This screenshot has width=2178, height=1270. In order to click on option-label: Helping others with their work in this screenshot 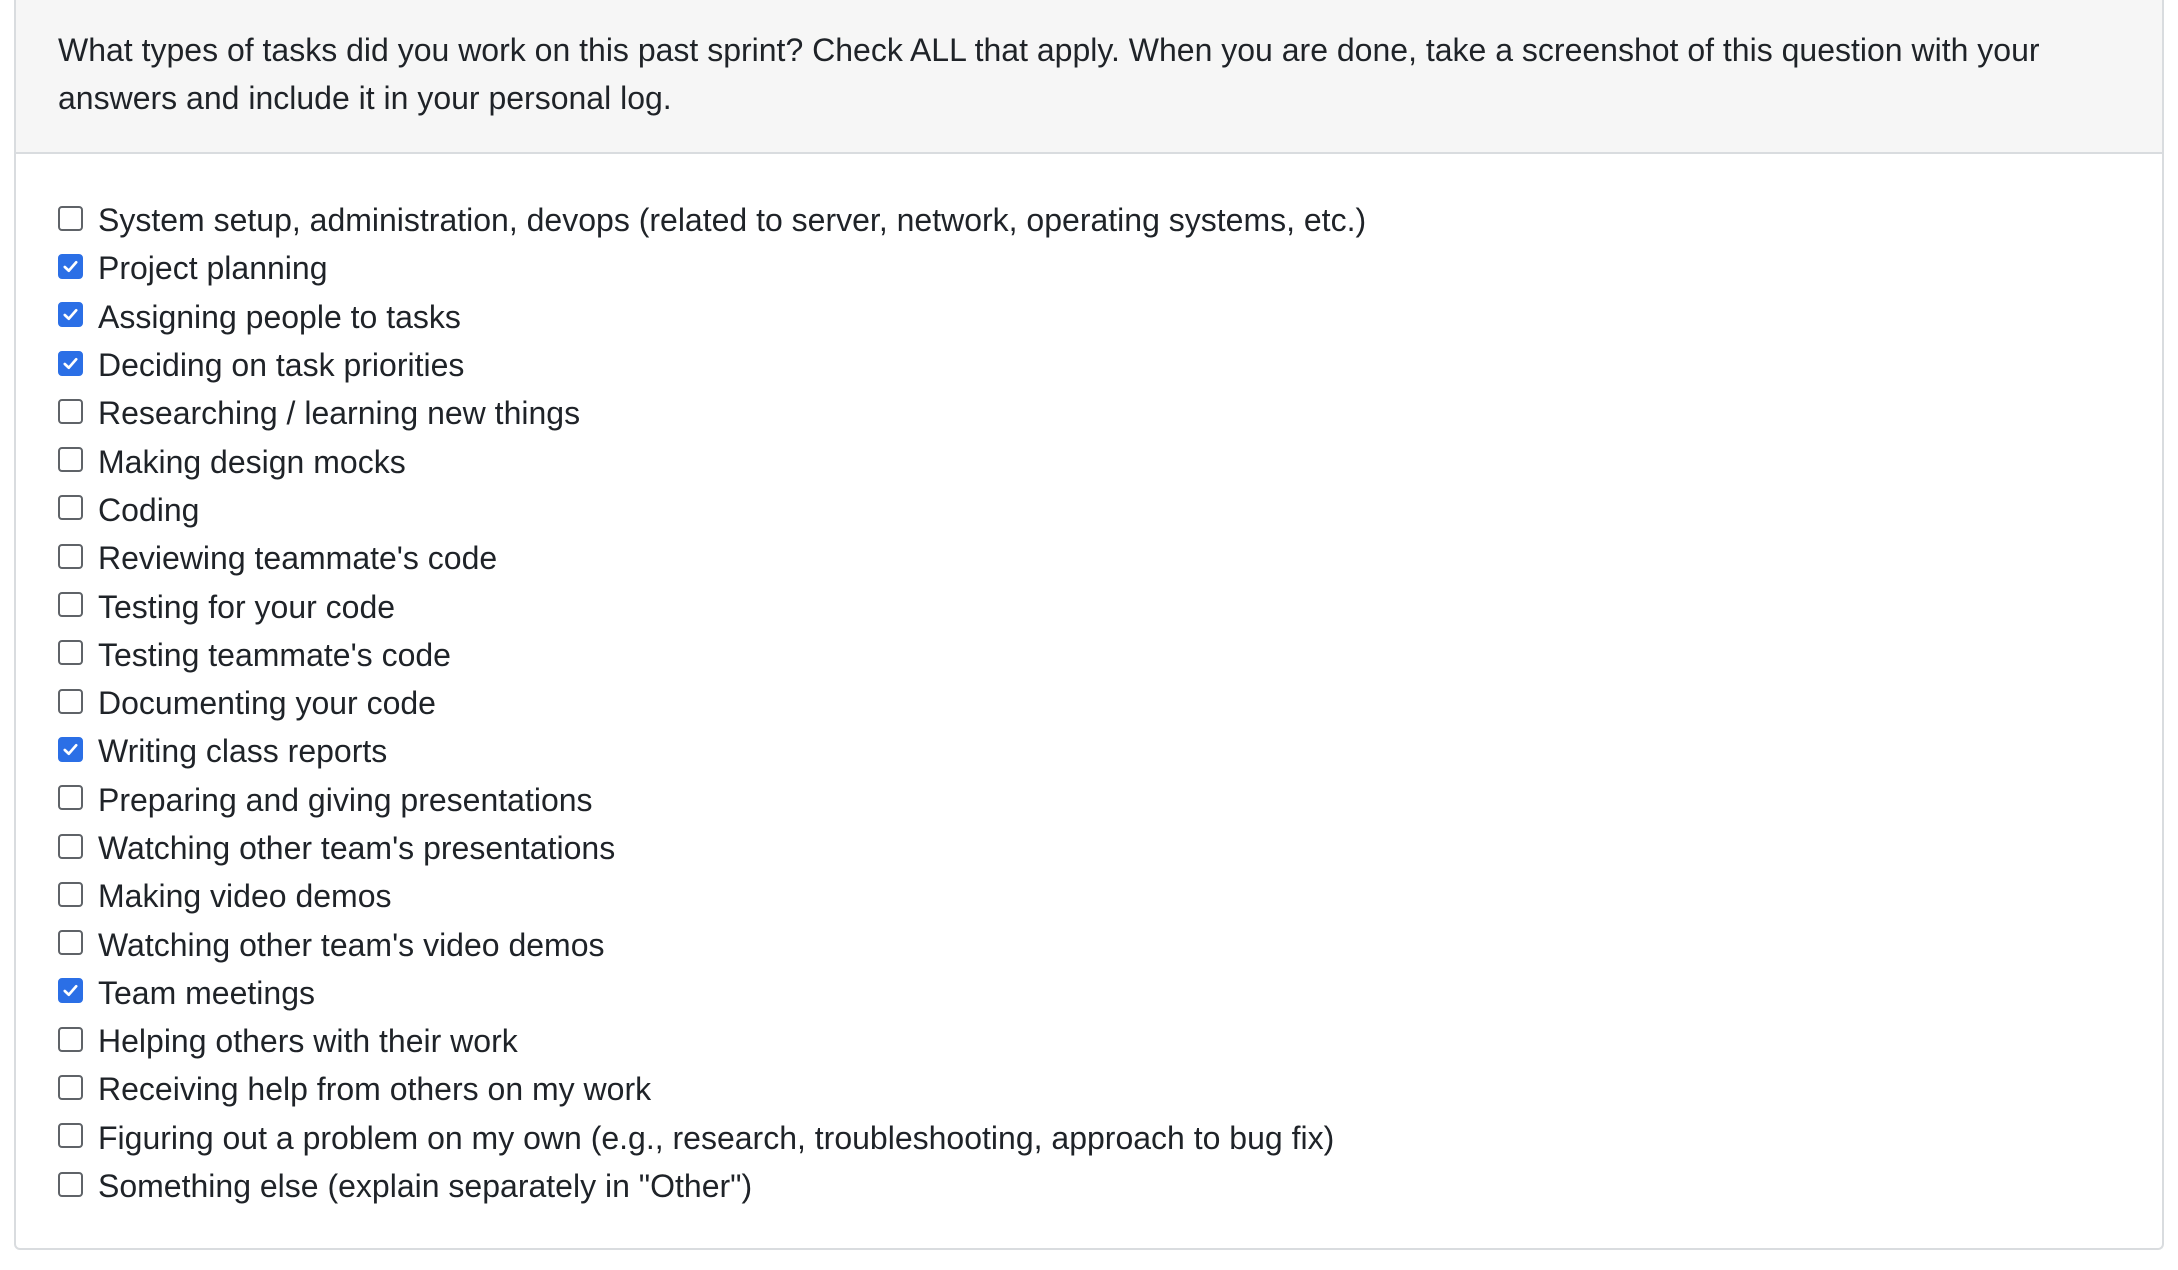, I will do `click(308, 1041)`.